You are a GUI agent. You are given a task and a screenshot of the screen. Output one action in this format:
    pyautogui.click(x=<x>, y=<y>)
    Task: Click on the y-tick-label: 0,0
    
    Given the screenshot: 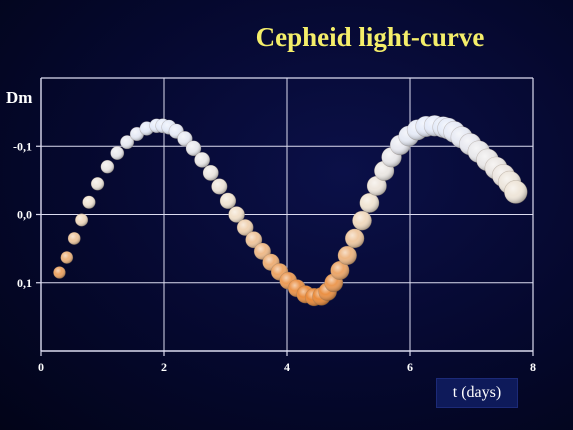 What is the action you would take?
    pyautogui.click(x=24, y=215)
    